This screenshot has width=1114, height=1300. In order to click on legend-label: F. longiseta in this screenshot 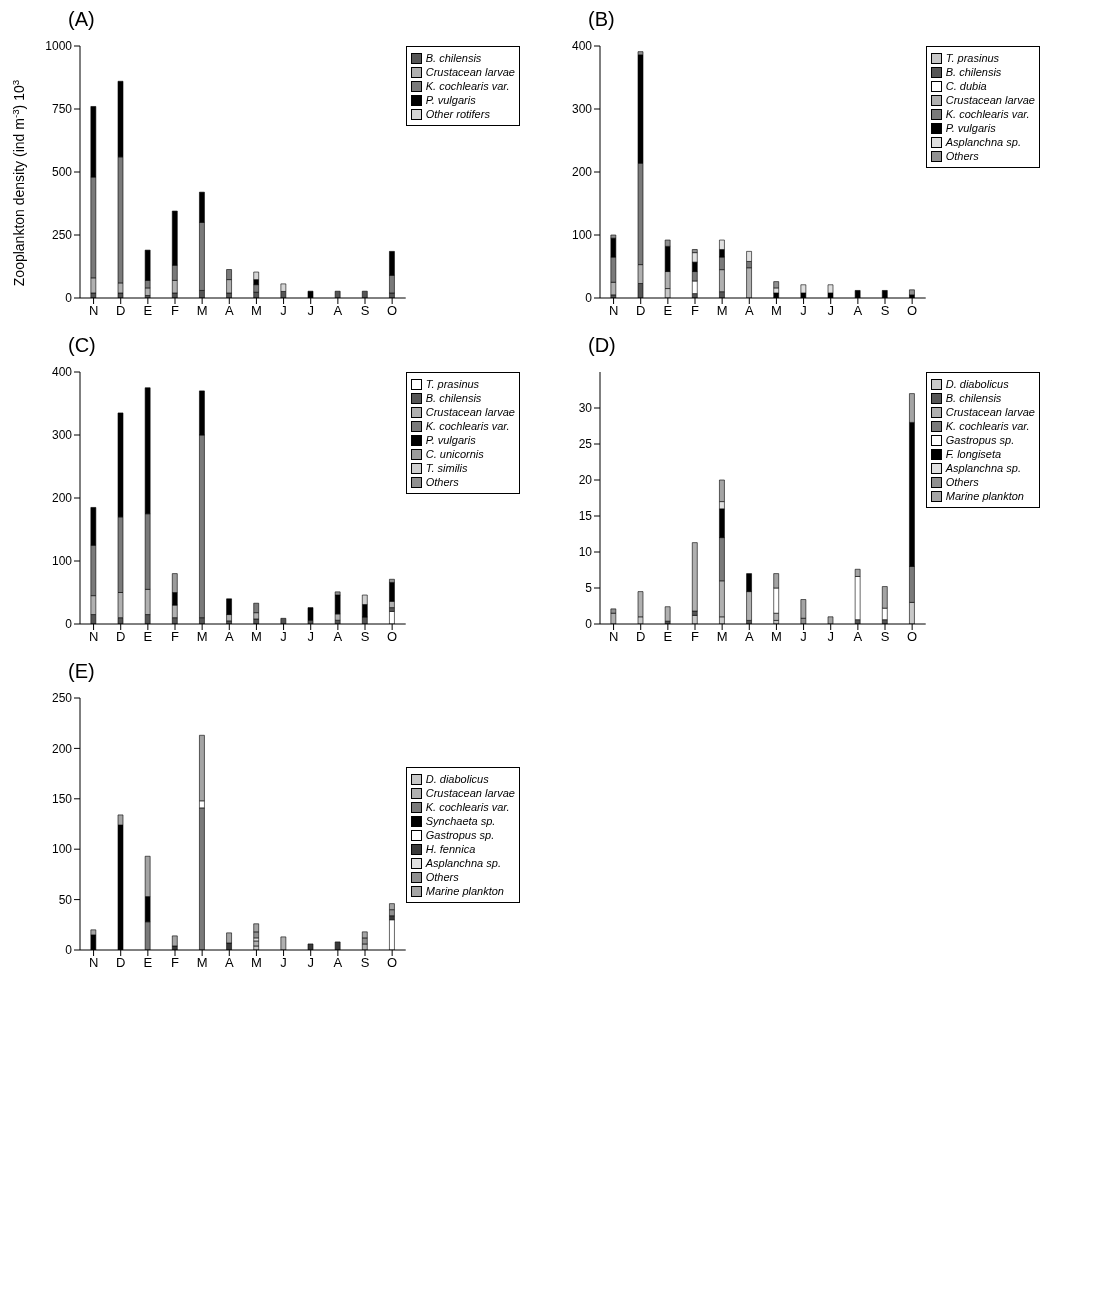, I will do `click(973, 454)`.